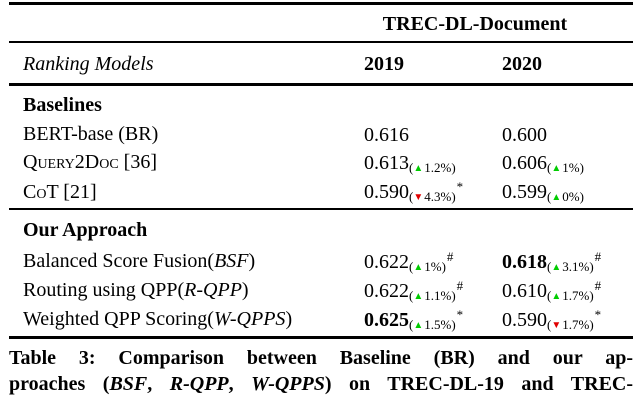 This screenshot has width=640, height=400. Describe the element at coordinates (321, 337) in the screenshot. I see `table-bottom-rule` at that location.